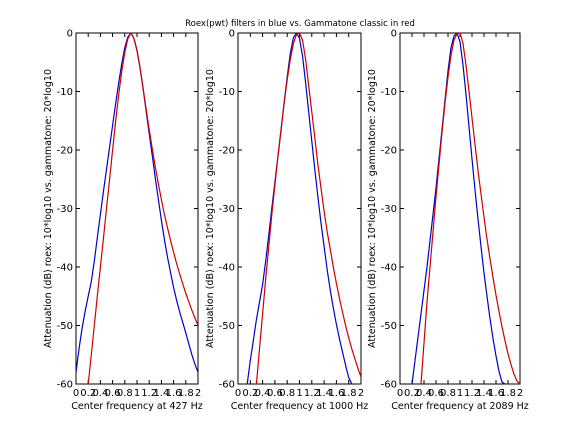 The image size is (576, 432). What do you see at coordinates (137, 406) in the screenshot?
I see `x-axis-label: Center frequency at 427 Hz` at bounding box center [137, 406].